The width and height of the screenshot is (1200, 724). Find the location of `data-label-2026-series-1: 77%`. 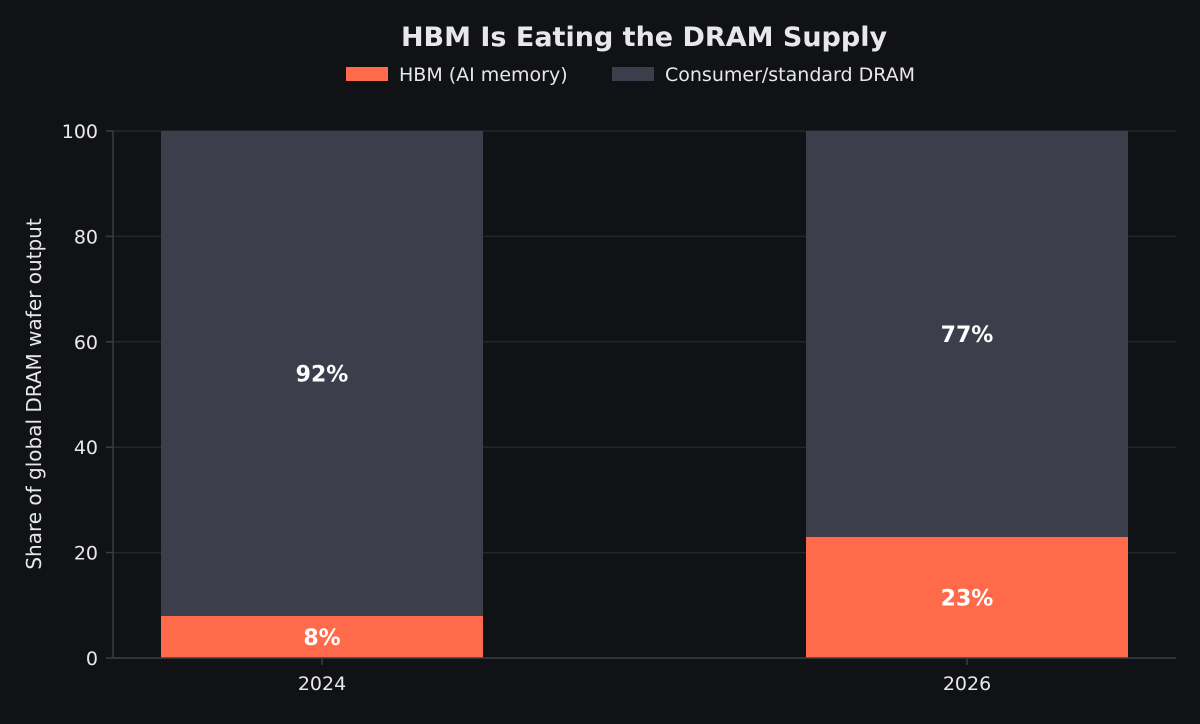

data-label-2026-series-1: 77% is located at coordinates (967, 335).